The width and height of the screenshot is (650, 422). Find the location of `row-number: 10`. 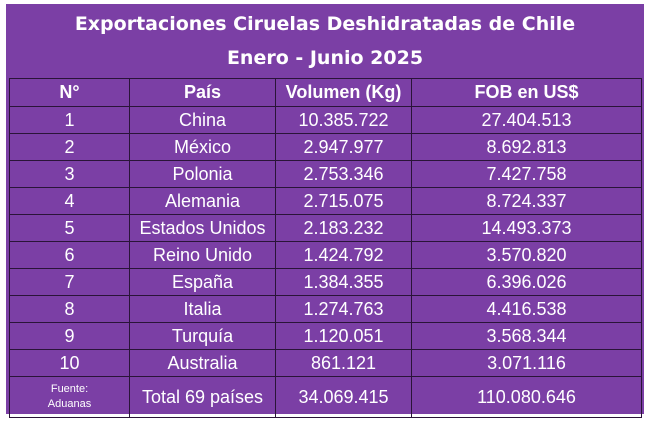

row-number: 10 is located at coordinates (69, 363).